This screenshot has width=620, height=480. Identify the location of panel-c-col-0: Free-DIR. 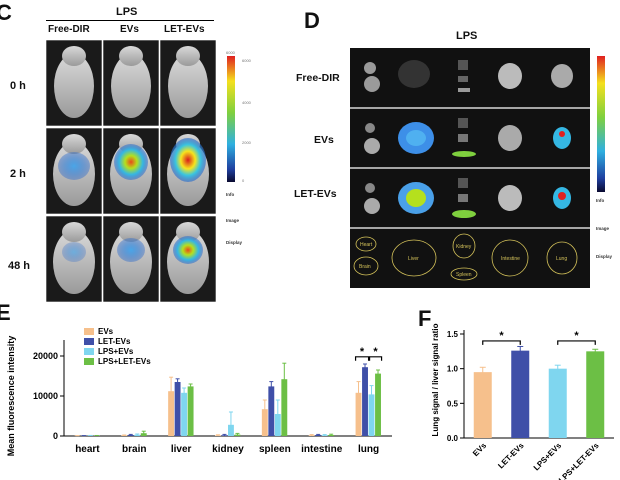
(69, 29).